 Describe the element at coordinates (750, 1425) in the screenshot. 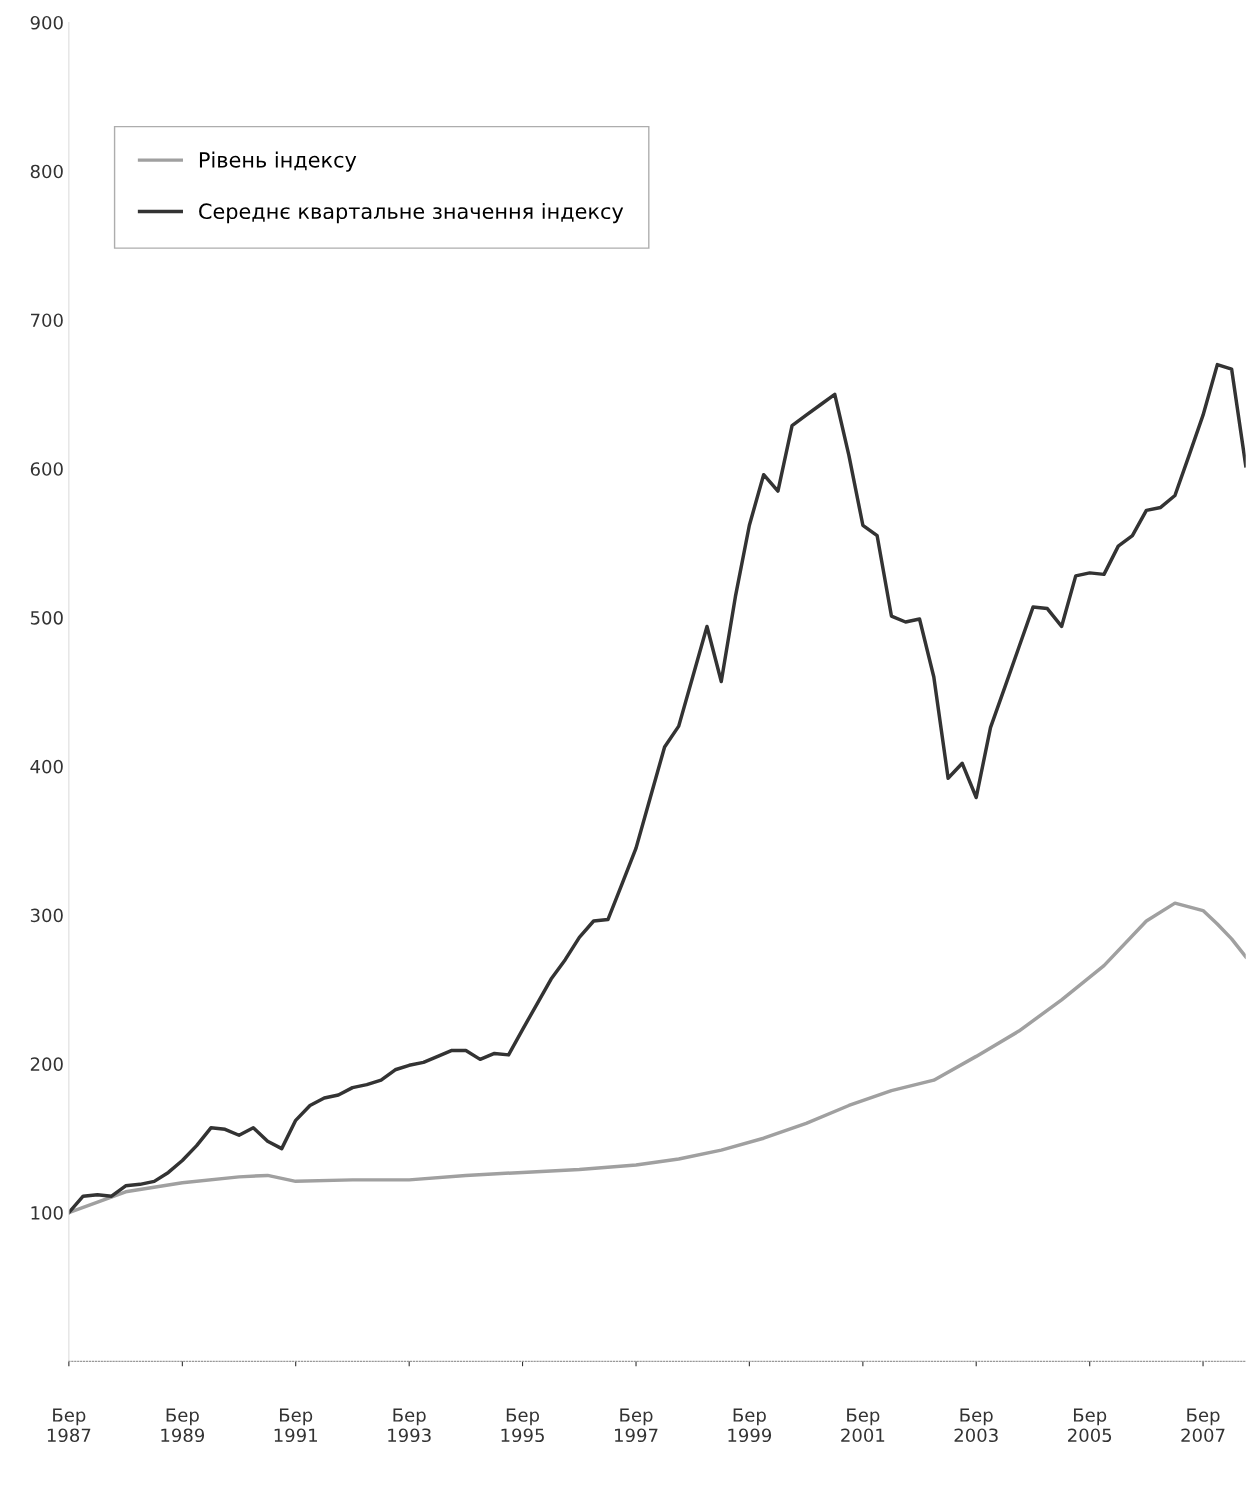

I see `x-tick-label: Бер 1999` at that location.